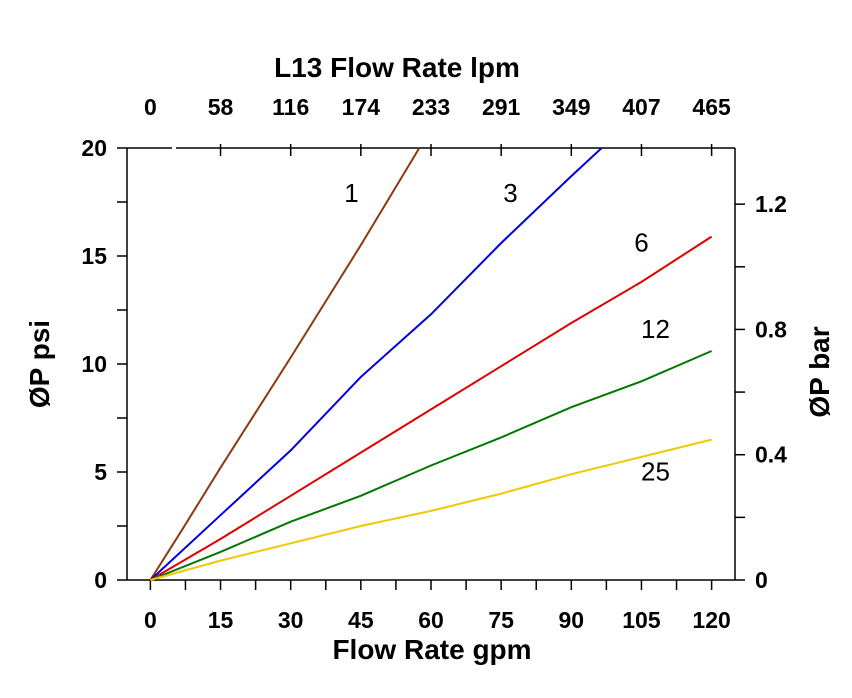 This screenshot has height=698, width=852. Describe the element at coordinates (94, 256) in the screenshot. I see `y-tick-label: 15` at that location.